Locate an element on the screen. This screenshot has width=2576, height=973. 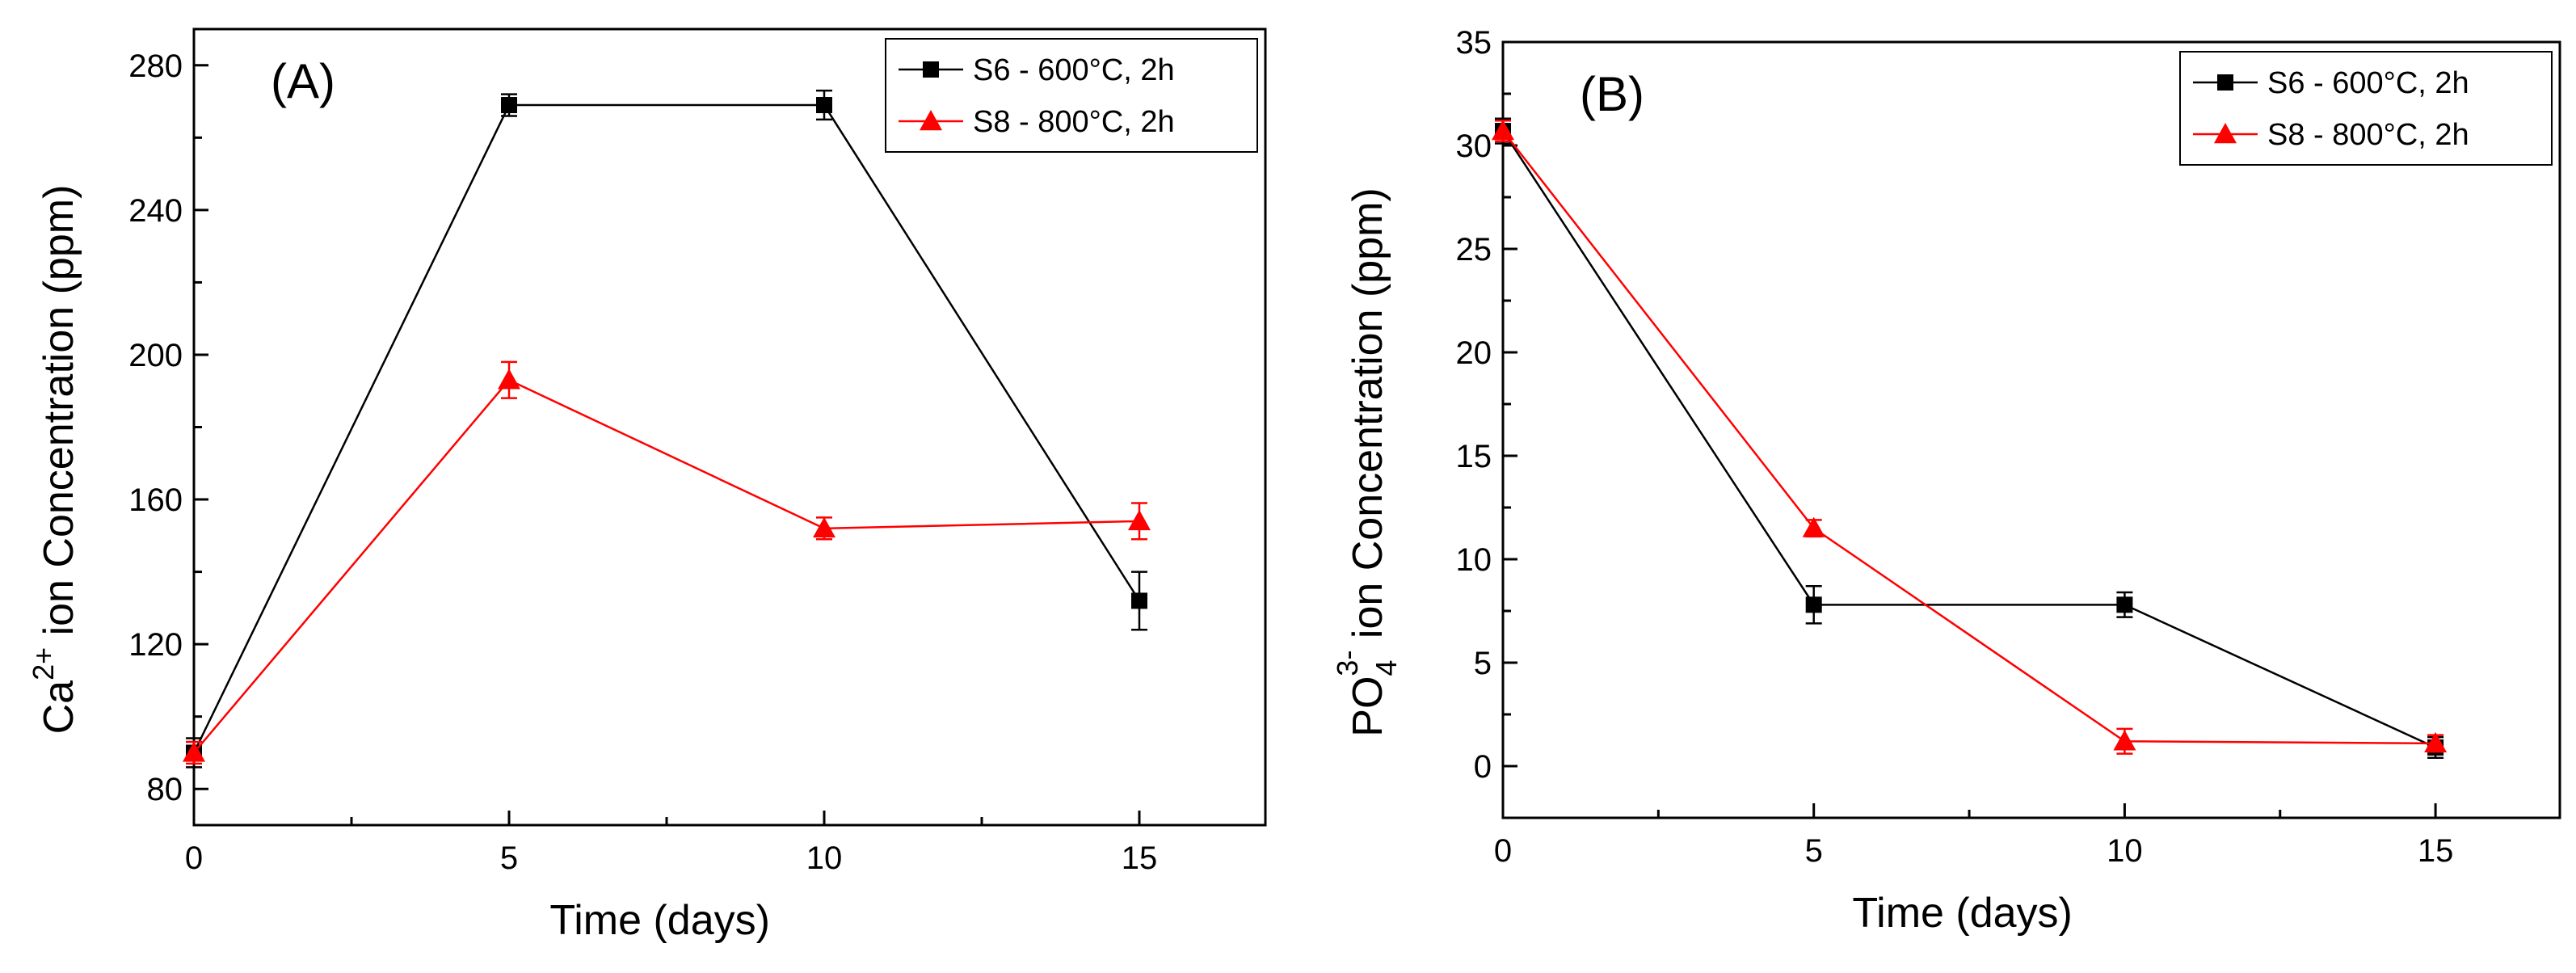
legend-a: S6 - 600°C, 2h S8 - 800°C, 2h is located at coordinates (1071, 95).